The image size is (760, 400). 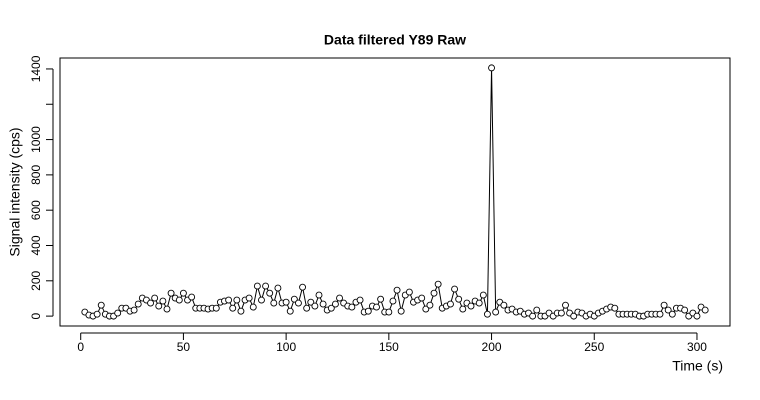 I want to click on x-tick-label: 100, so click(x=286, y=347).